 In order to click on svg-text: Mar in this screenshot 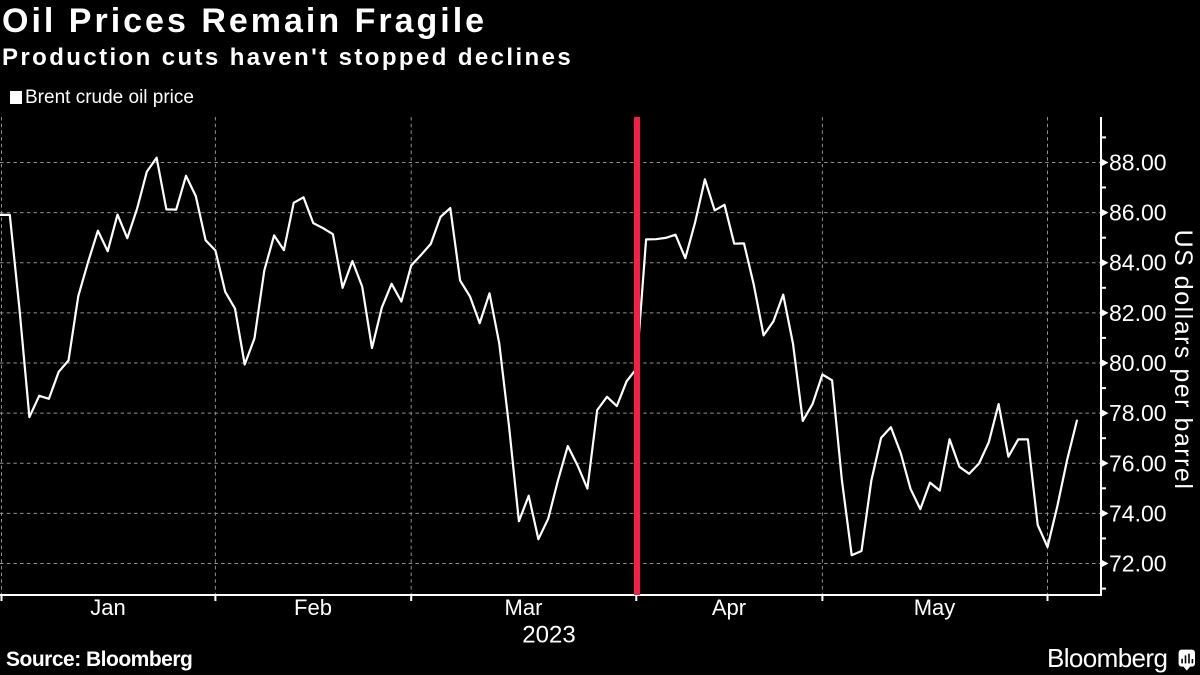, I will do `click(524, 607)`.